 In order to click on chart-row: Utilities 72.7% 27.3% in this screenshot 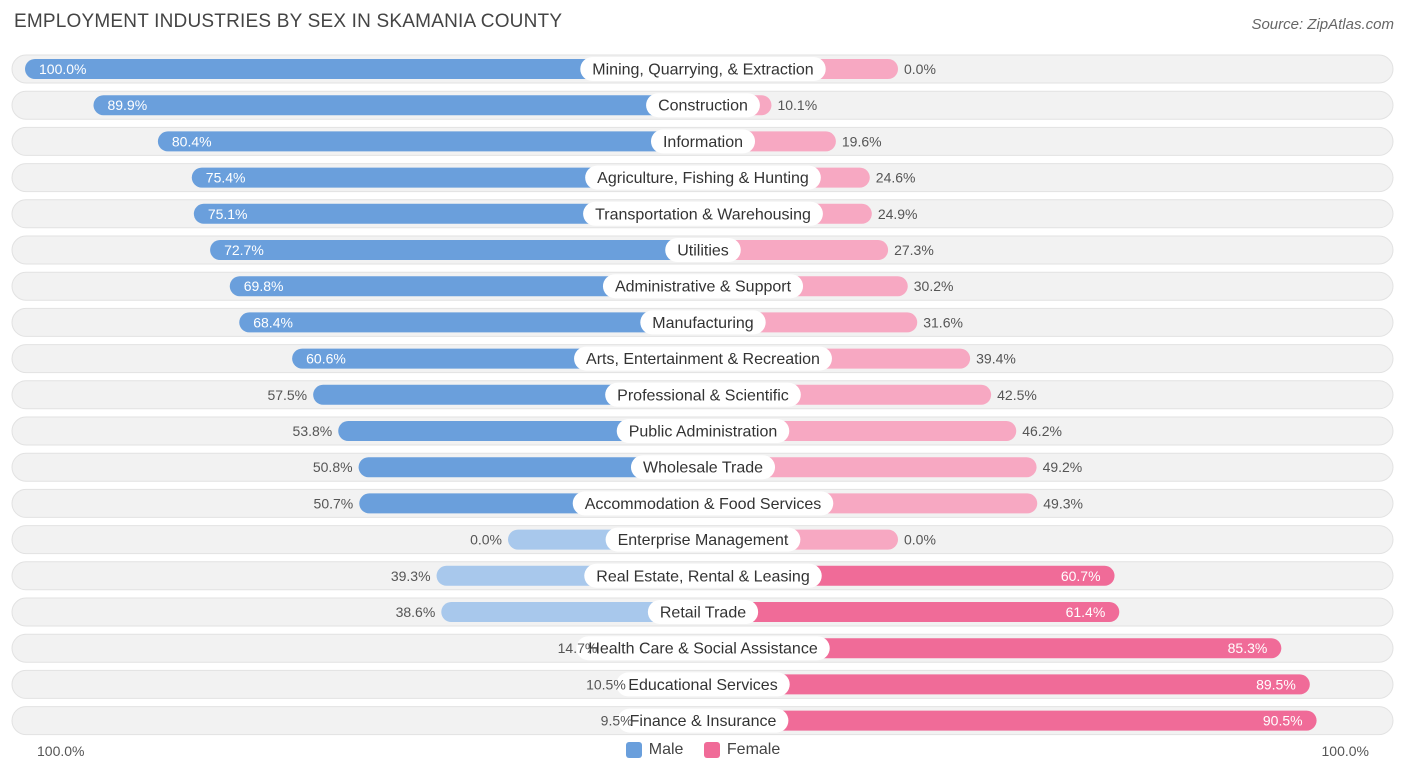, I will do `click(702, 250)`.